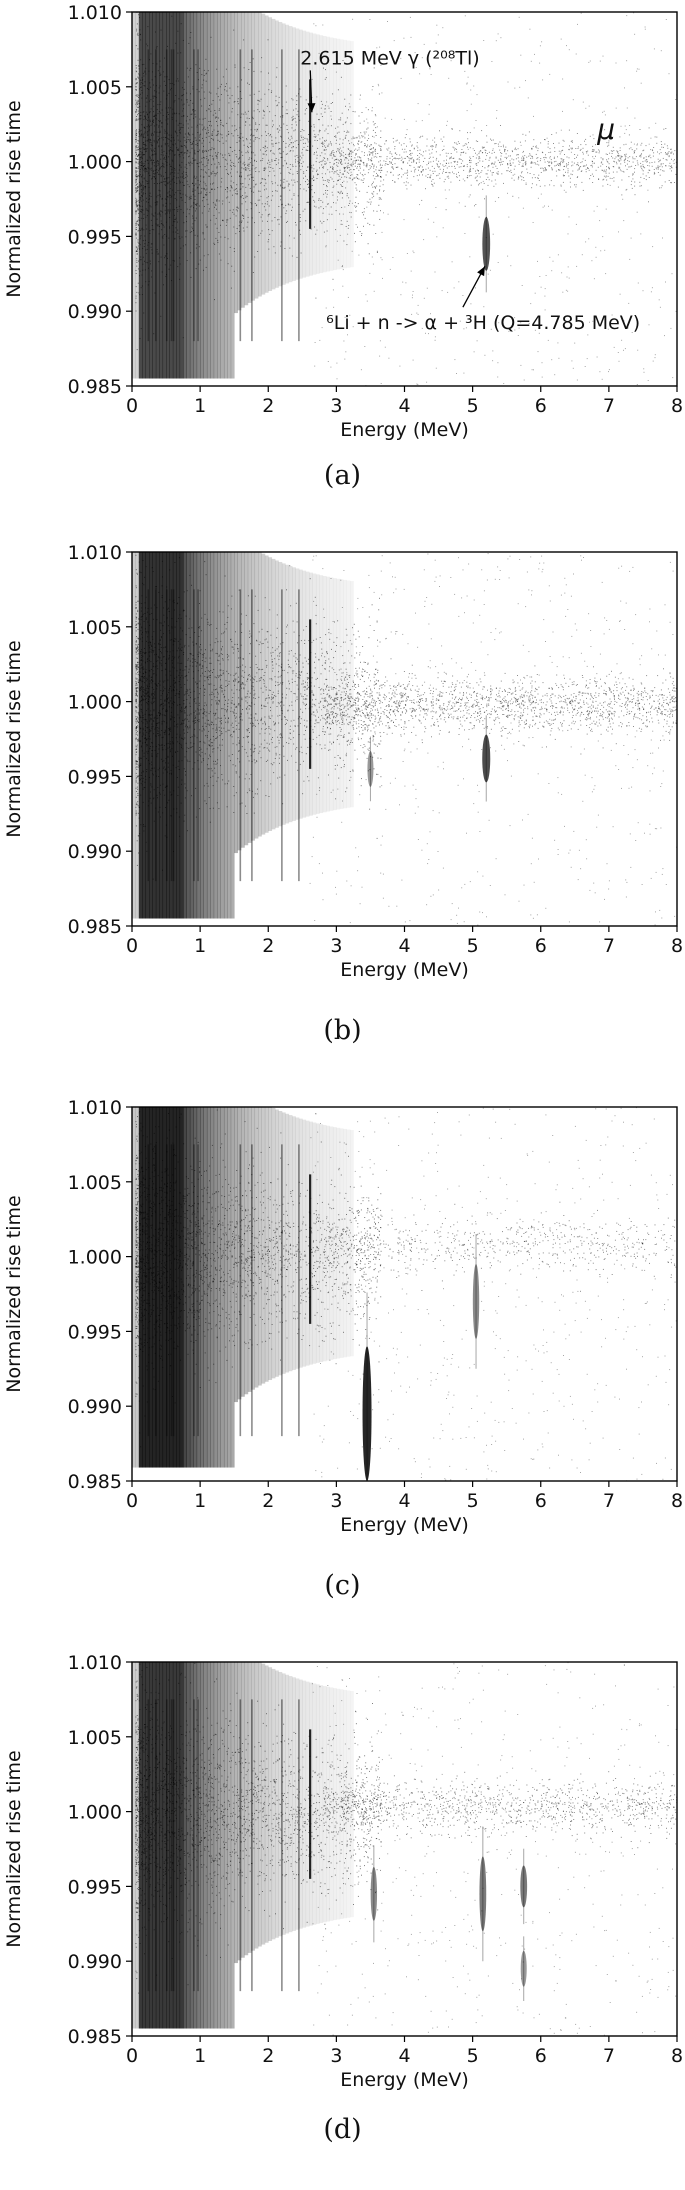  What do you see at coordinates (291, 694) in the screenshot?
I see `density-strip` at bounding box center [291, 694].